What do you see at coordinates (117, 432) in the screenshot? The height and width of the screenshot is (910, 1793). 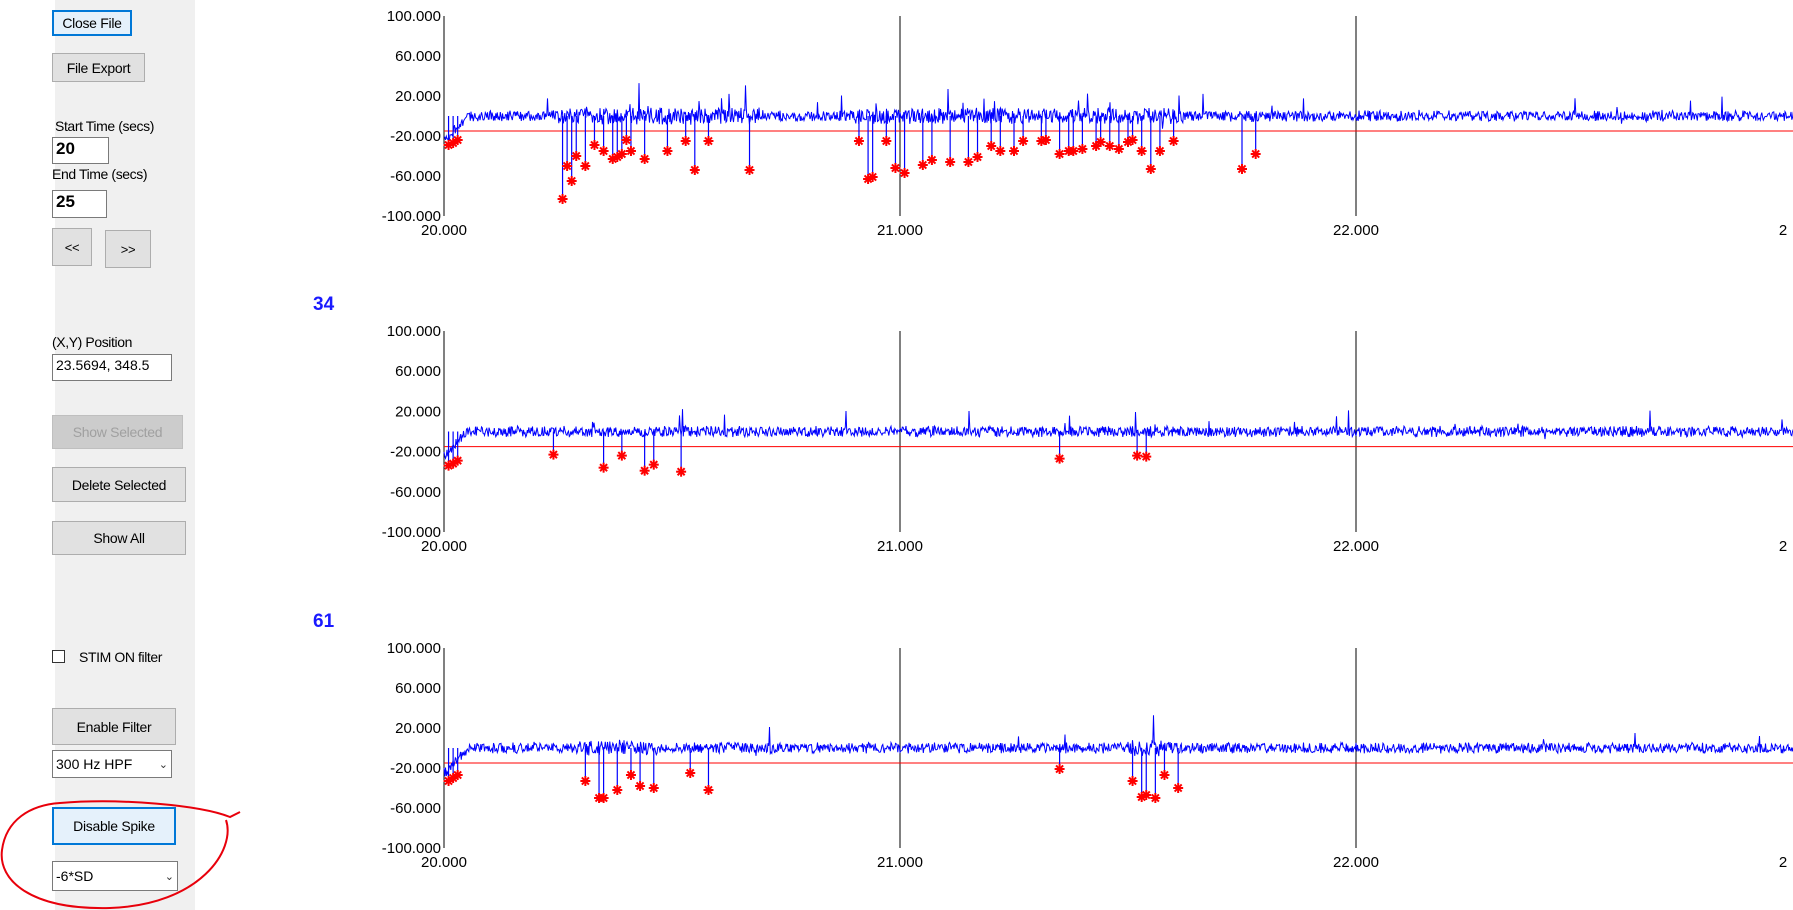 I see `show-selected-button: Show Selected` at bounding box center [117, 432].